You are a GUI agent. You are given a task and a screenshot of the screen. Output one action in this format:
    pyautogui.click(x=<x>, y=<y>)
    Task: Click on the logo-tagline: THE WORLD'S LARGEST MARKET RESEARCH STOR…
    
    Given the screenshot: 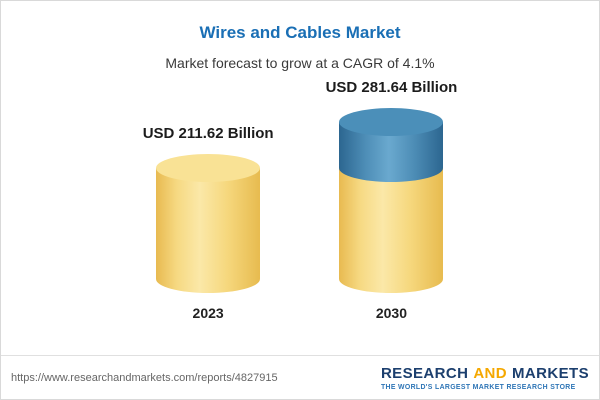 What is the action you would take?
    pyautogui.click(x=478, y=387)
    